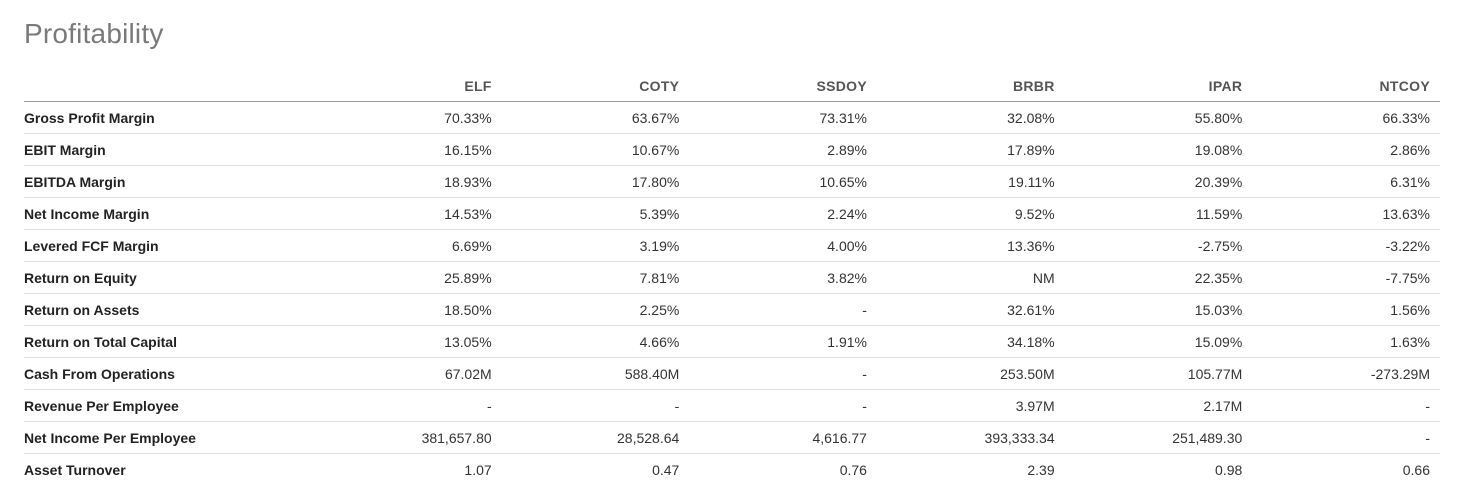  Describe the element at coordinates (595, 437) in the screenshot. I see `table-cell: 28,528.64` at that location.